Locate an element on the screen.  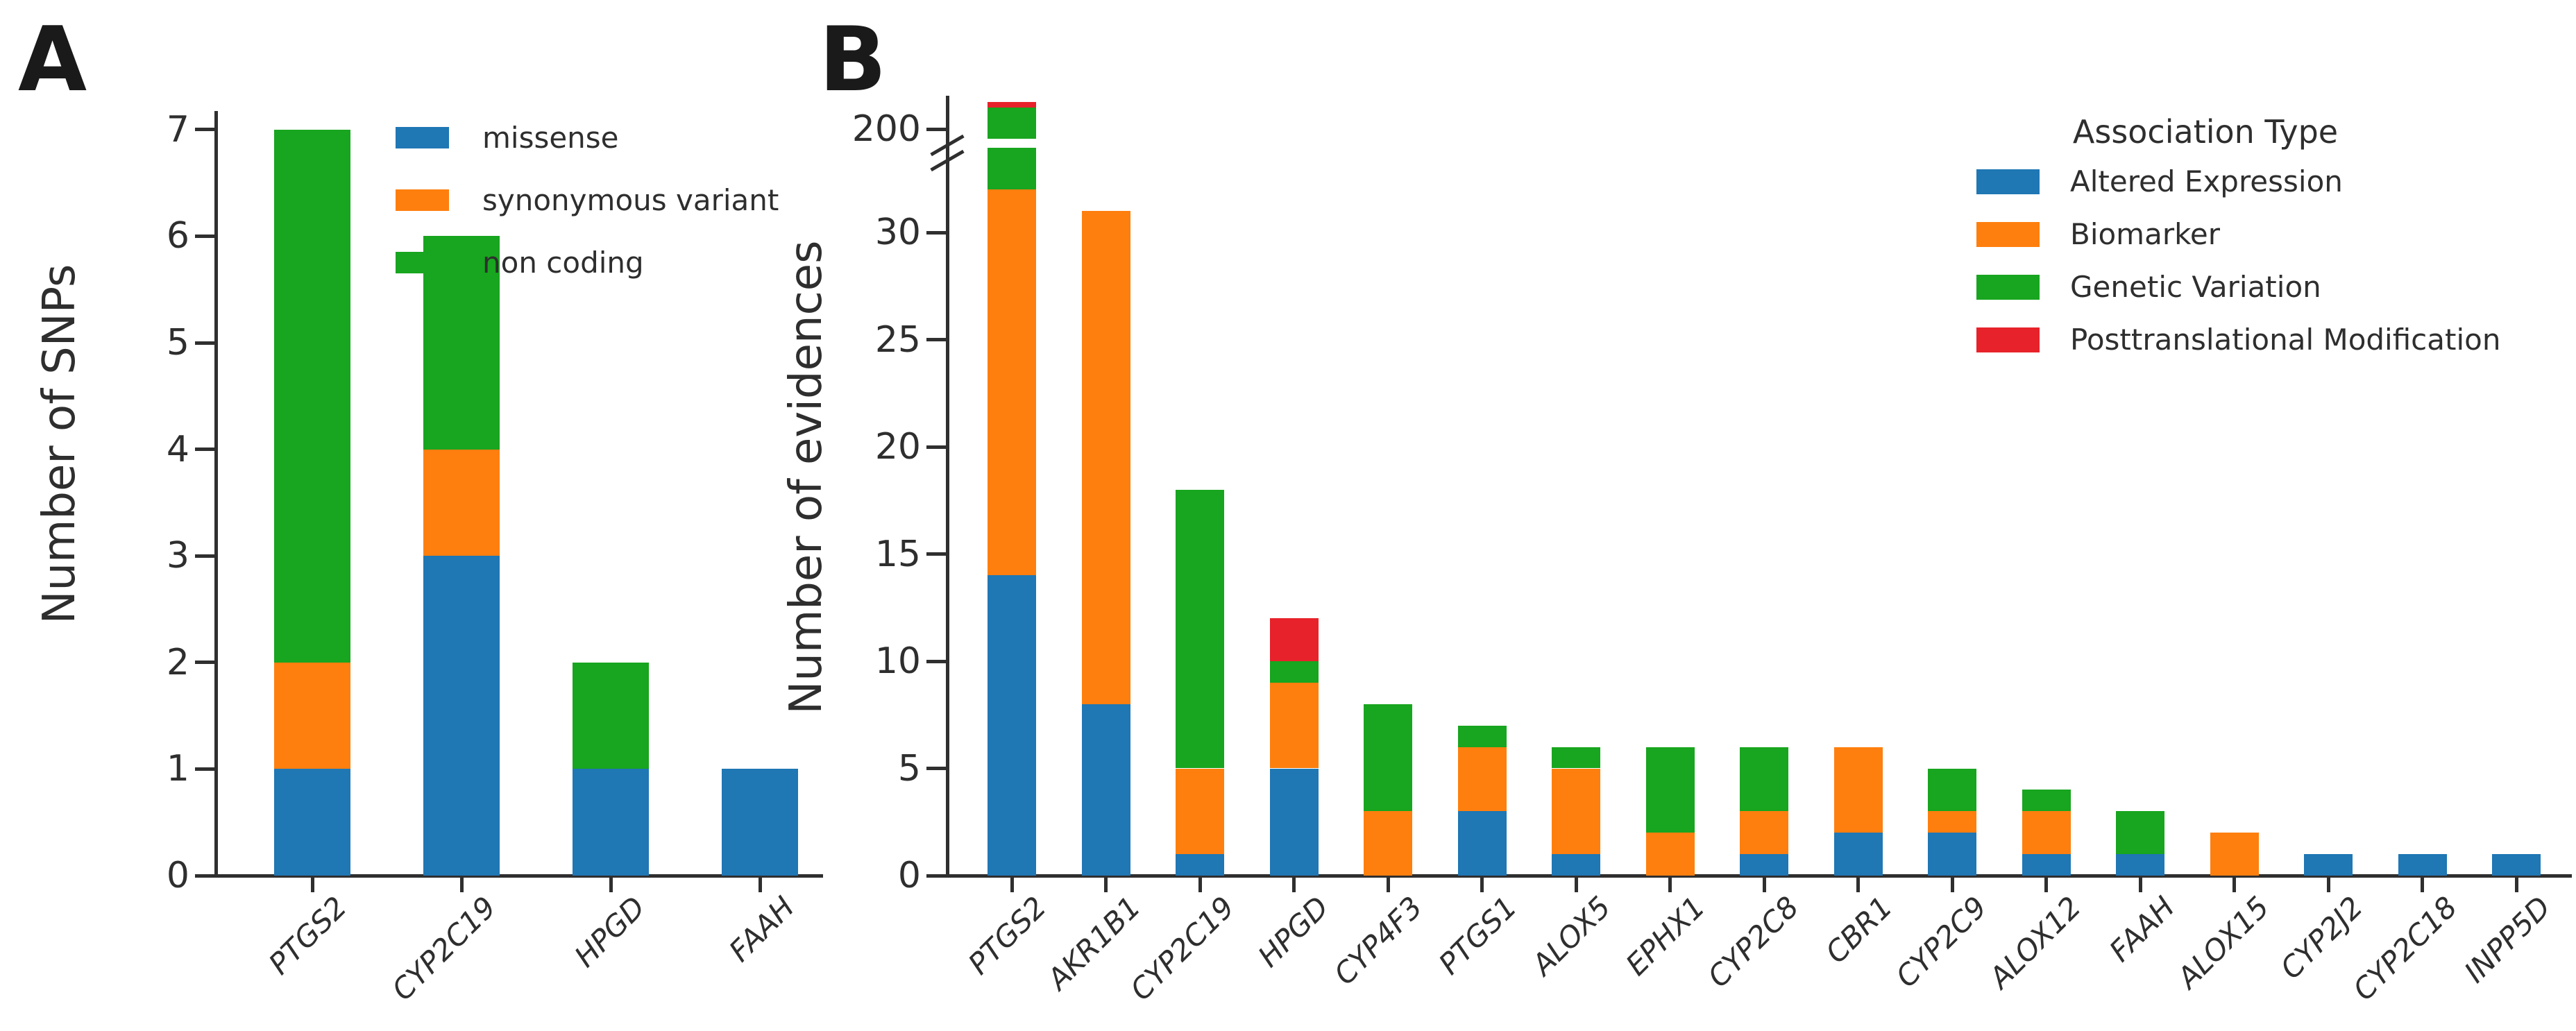
bar-PTGS2-Posttranslational Modification-above-break is located at coordinates (1012, 105).